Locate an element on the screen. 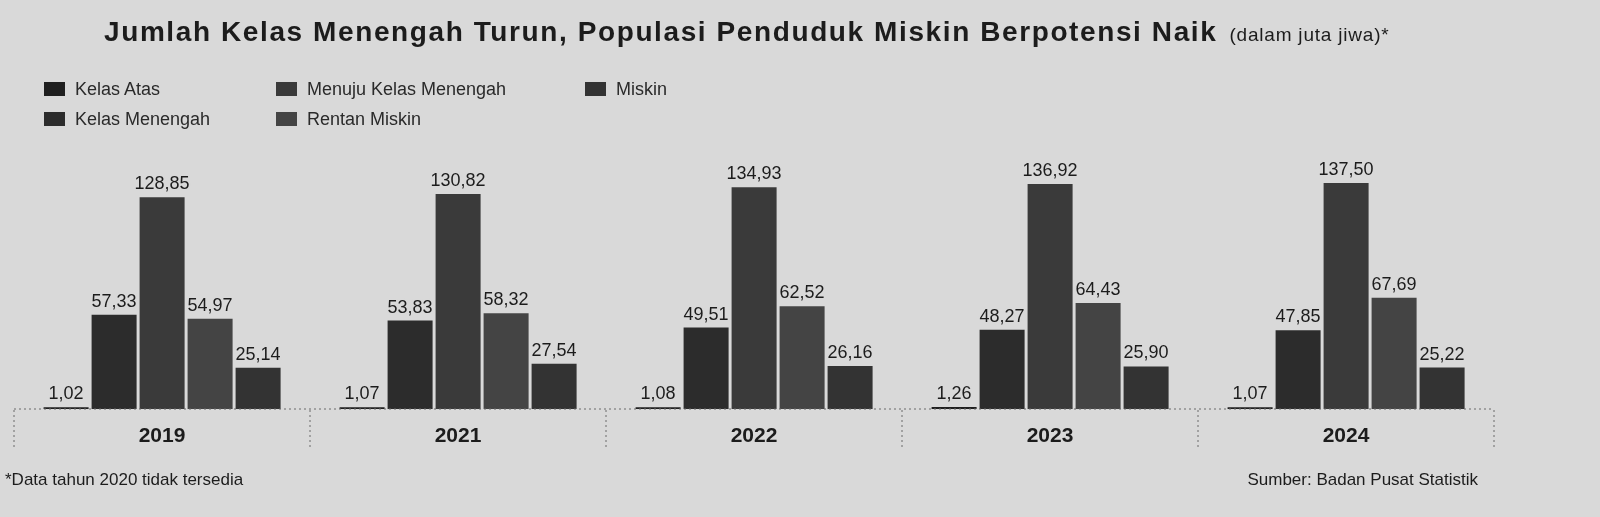 Image resolution: width=1600 pixels, height=517 pixels. data-label: 25,14 is located at coordinates (258, 353).